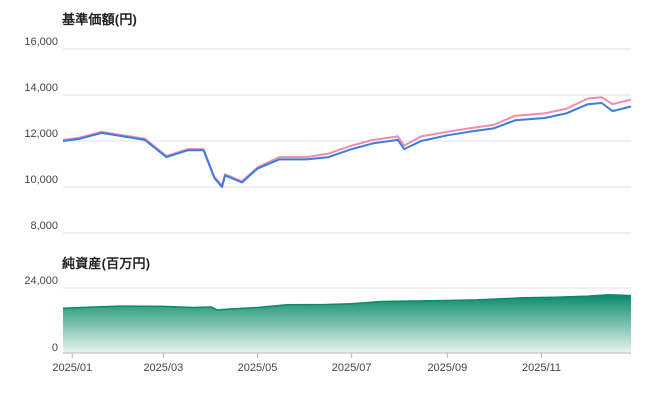  Describe the element at coordinates (163, 368) in the screenshot. I see `x-tick-label: 2025/03` at that location.